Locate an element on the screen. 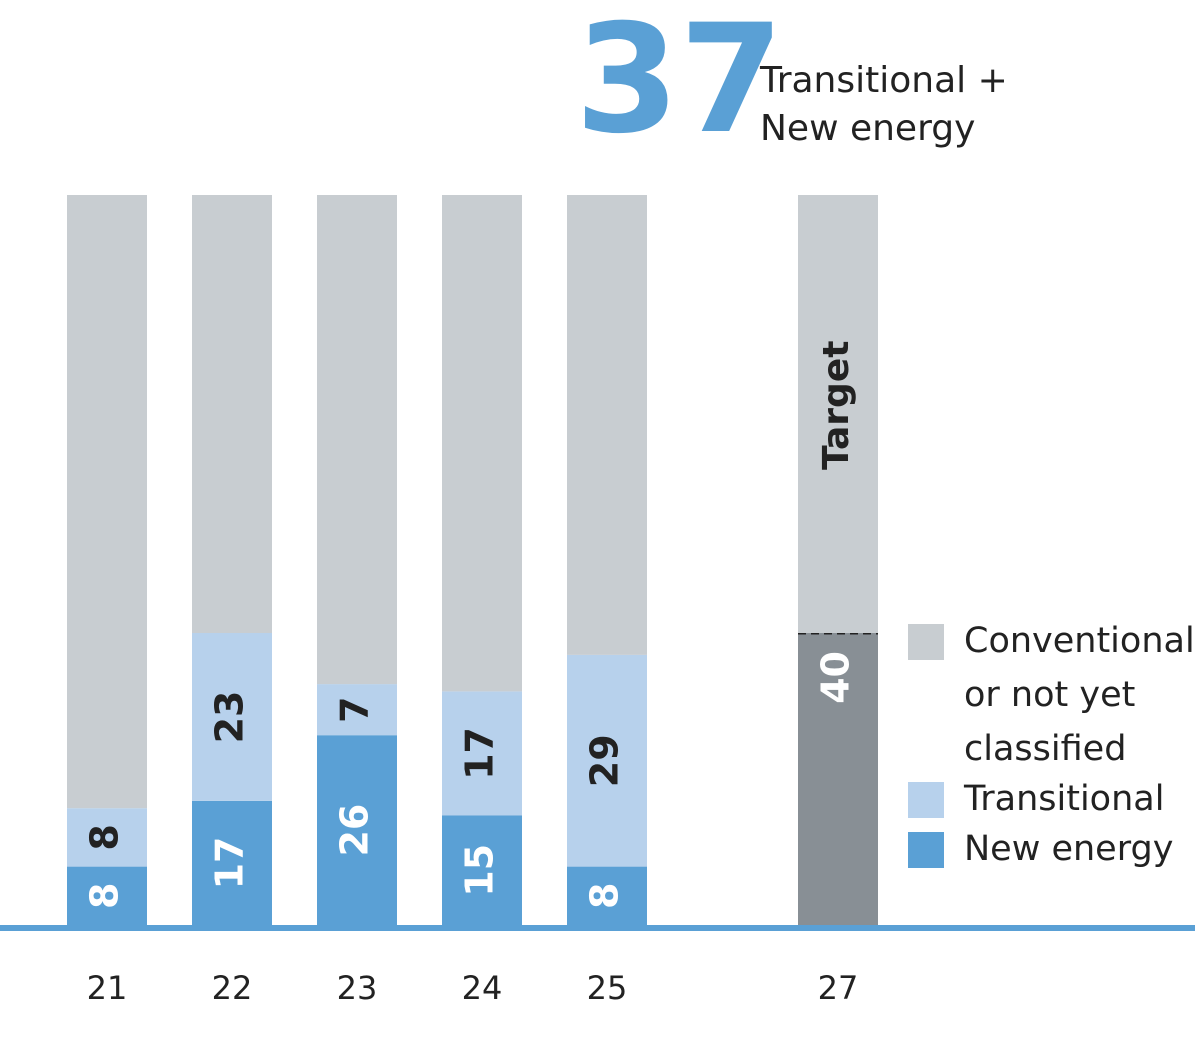 The width and height of the screenshot is (1195, 1050). x-tick-label: 25 is located at coordinates (607, 988).